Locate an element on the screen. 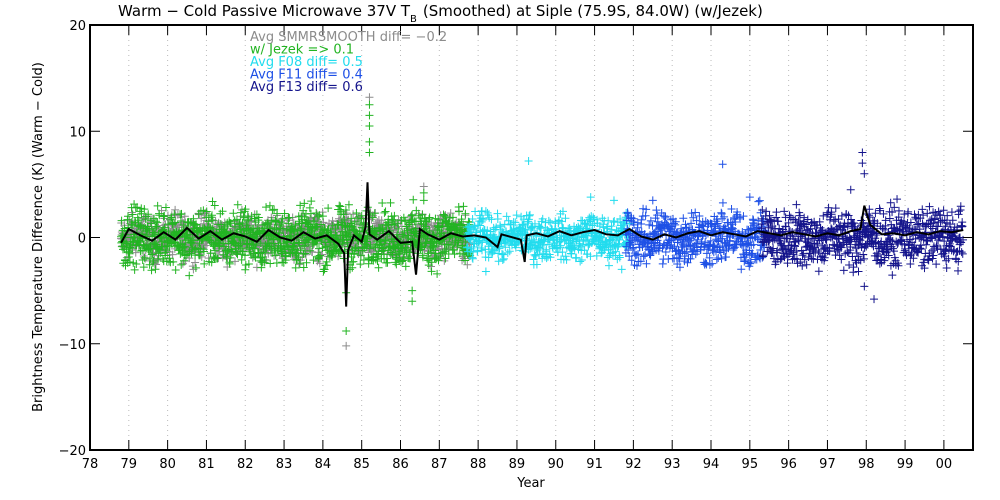 The width and height of the screenshot is (1000, 500). legend-entry: w/ Jezek => 0.1 is located at coordinates (302, 50).